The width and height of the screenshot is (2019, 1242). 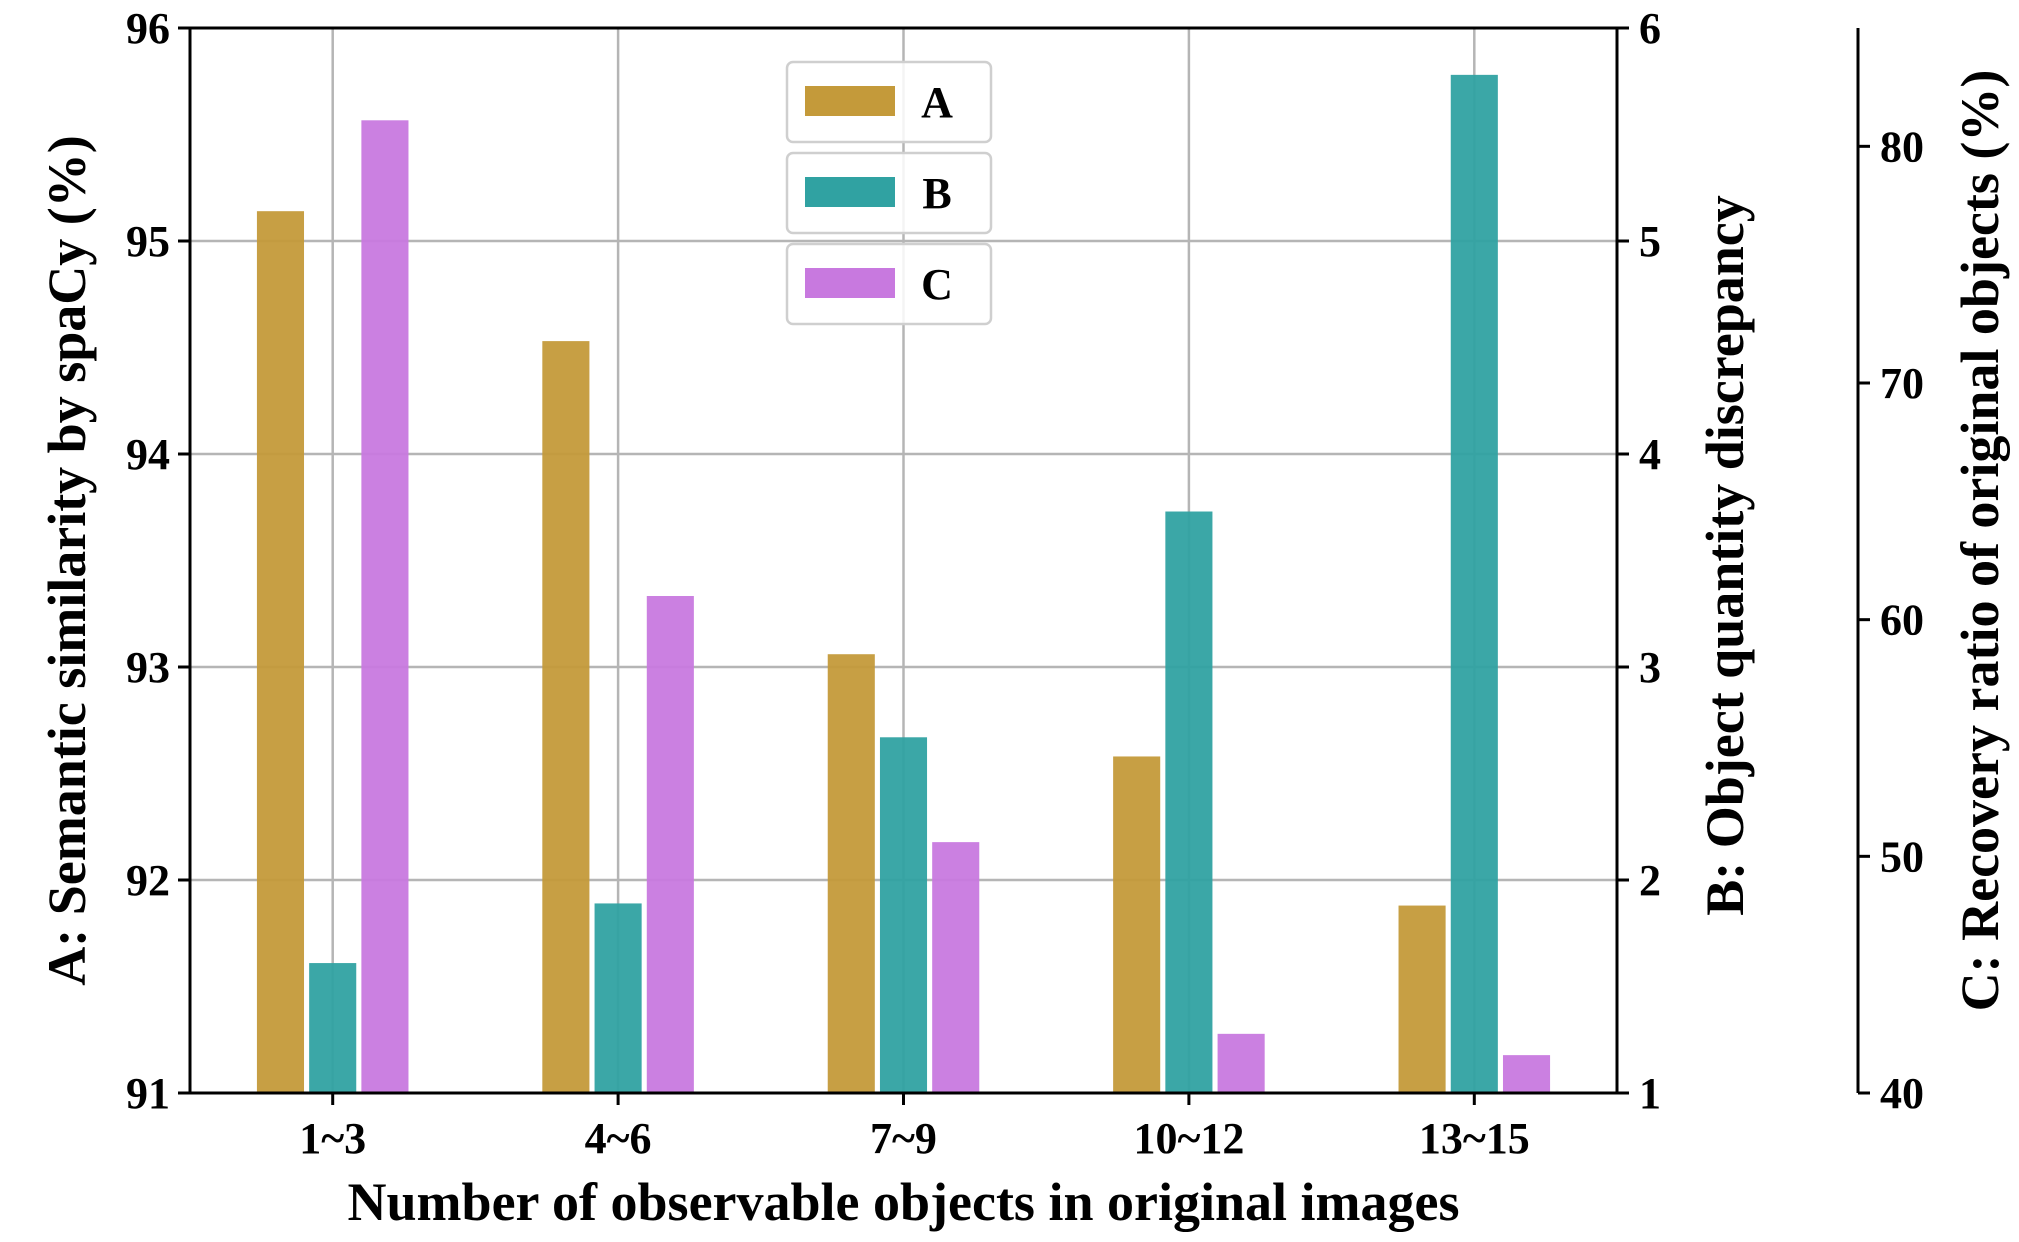 I want to click on y-tick-label-c: 40, so click(x=1902, y=1093).